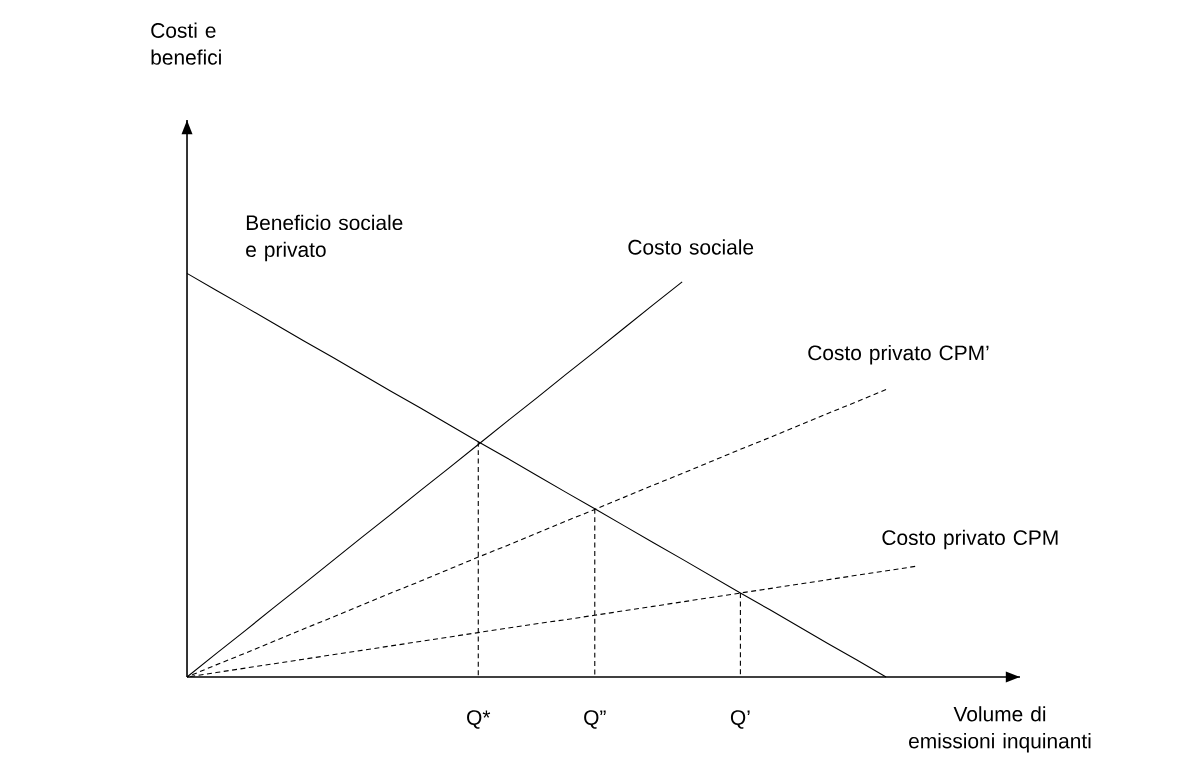 Image resolution: width=1186 pixels, height=772 pixels. What do you see at coordinates (740, 719) in the screenshot?
I see `x-tick-label: Q’` at bounding box center [740, 719].